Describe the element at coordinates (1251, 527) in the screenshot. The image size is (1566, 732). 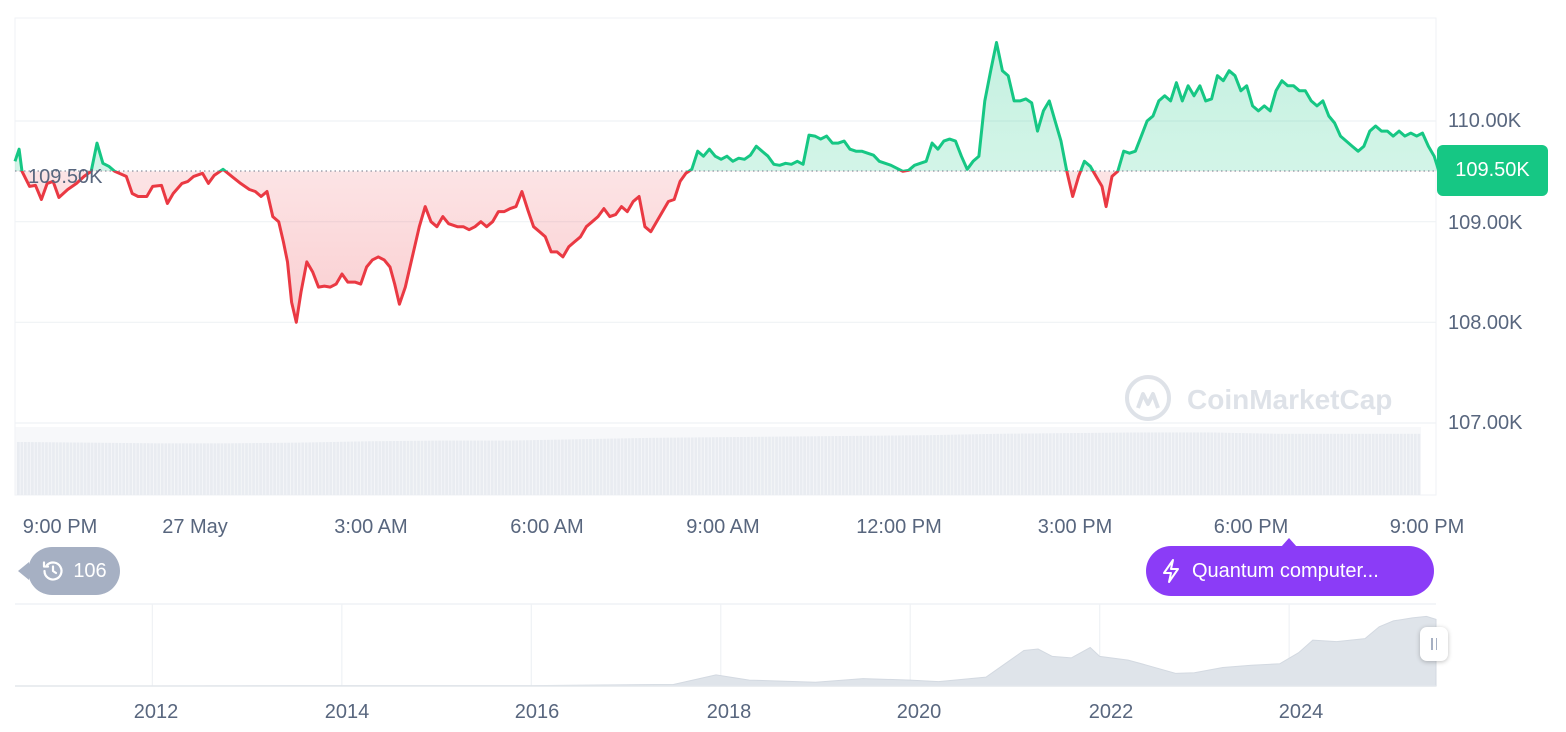
I see `x-tick-label: 6:00 PM` at that location.